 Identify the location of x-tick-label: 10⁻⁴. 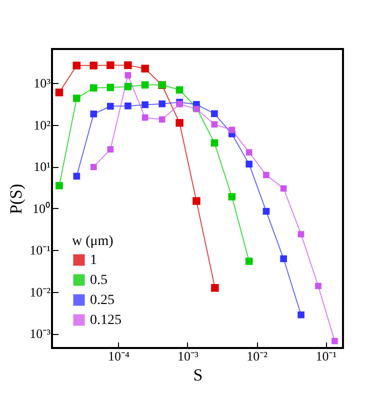
(119, 356).